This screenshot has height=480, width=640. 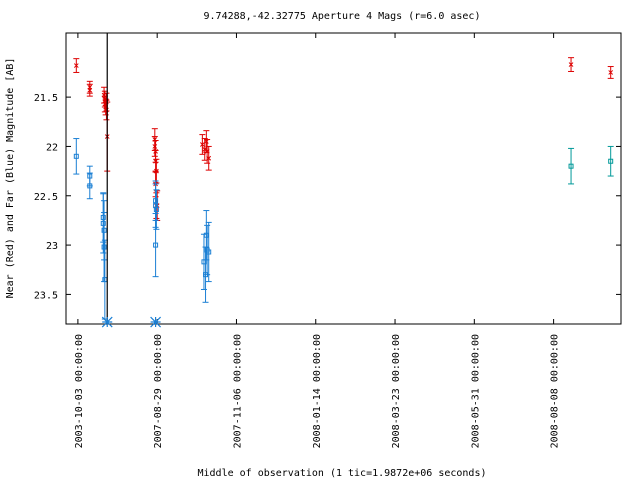 What do you see at coordinates (46, 98) in the screenshot?
I see `y-tick-label: 21.5` at bounding box center [46, 98].